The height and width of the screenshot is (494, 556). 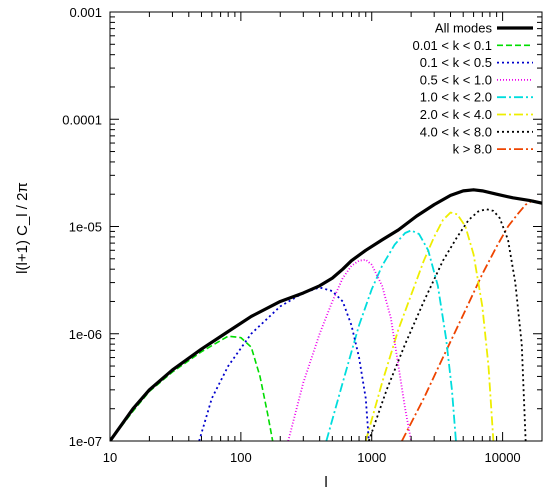 I want to click on y-tick-label: 1e-06, so click(x=85, y=334).